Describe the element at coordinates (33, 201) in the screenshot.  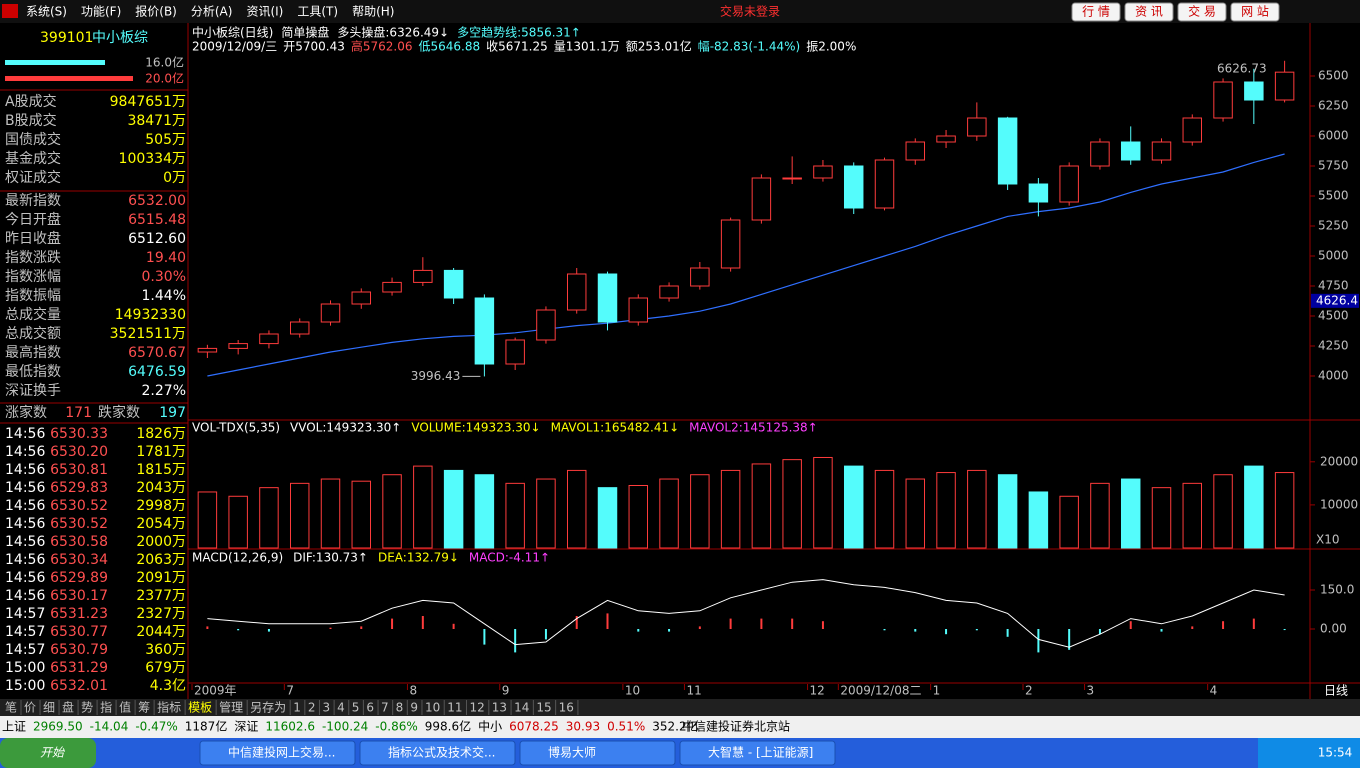
I see `stat-label: 最新指数` at that location.